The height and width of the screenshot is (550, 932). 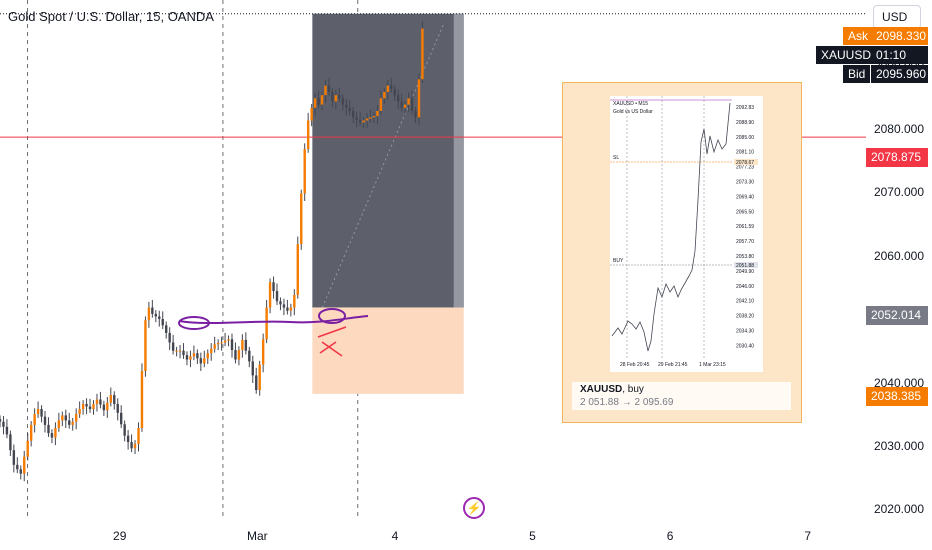 I want to click on mini-price-5: 2073.30, so click(x=745, y=183).